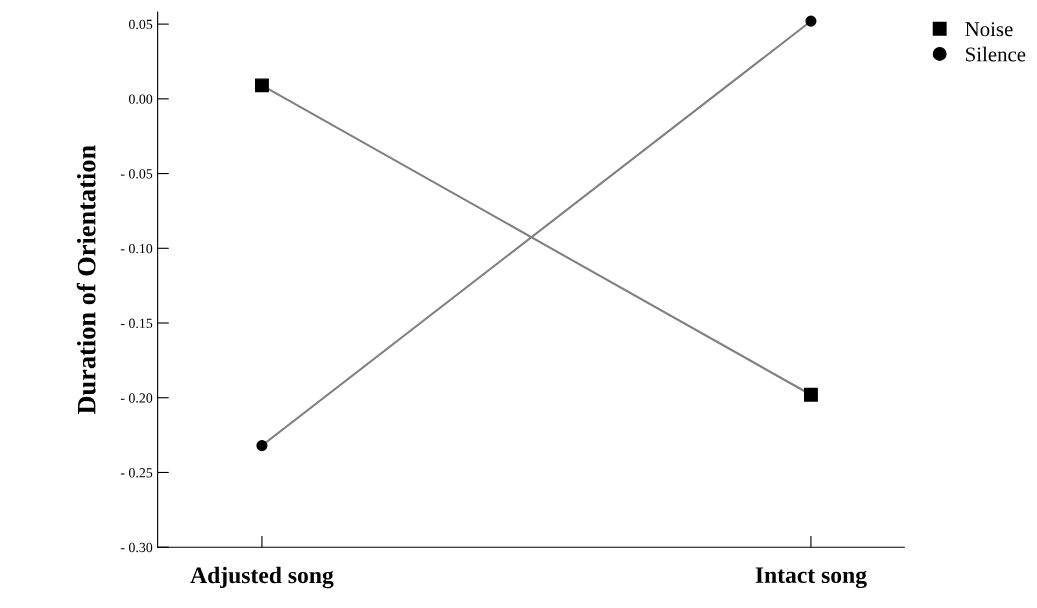 The height and width of the screenshot is (608, 1037). I want to click on y-tick-label: - 0.20, so click(136, 398).